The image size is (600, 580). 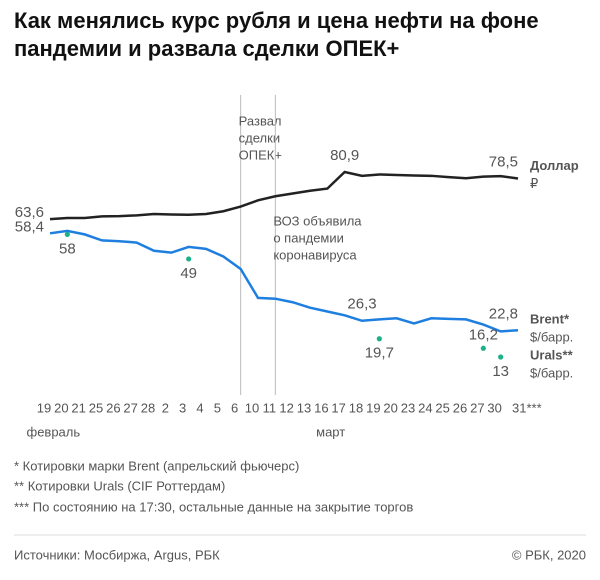 What do you see at coordinates (165, 407) in the screenshot?
I see `x-tick-label: 2` at bounding box center [165, 407].